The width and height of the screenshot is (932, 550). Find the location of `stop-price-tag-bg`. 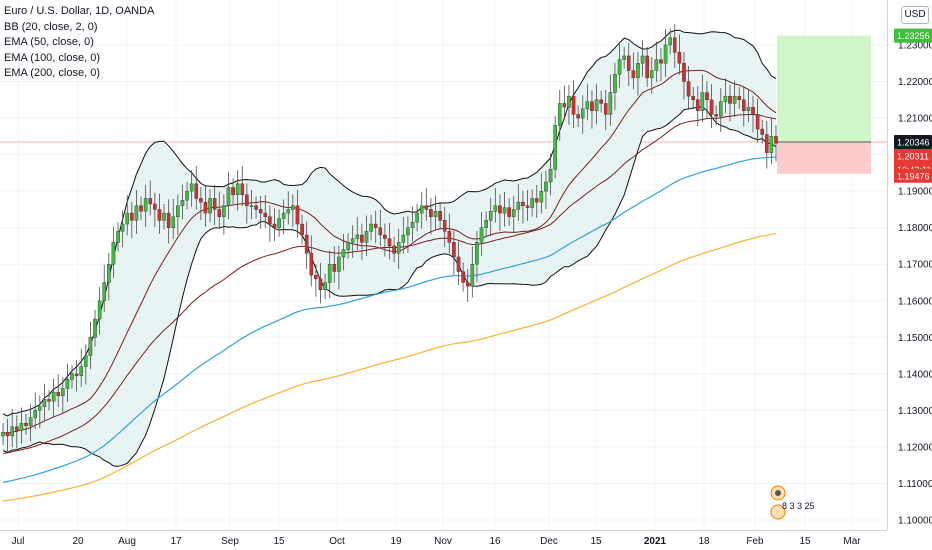

stop-price-tag-bg is located at coordinates (913, 175).